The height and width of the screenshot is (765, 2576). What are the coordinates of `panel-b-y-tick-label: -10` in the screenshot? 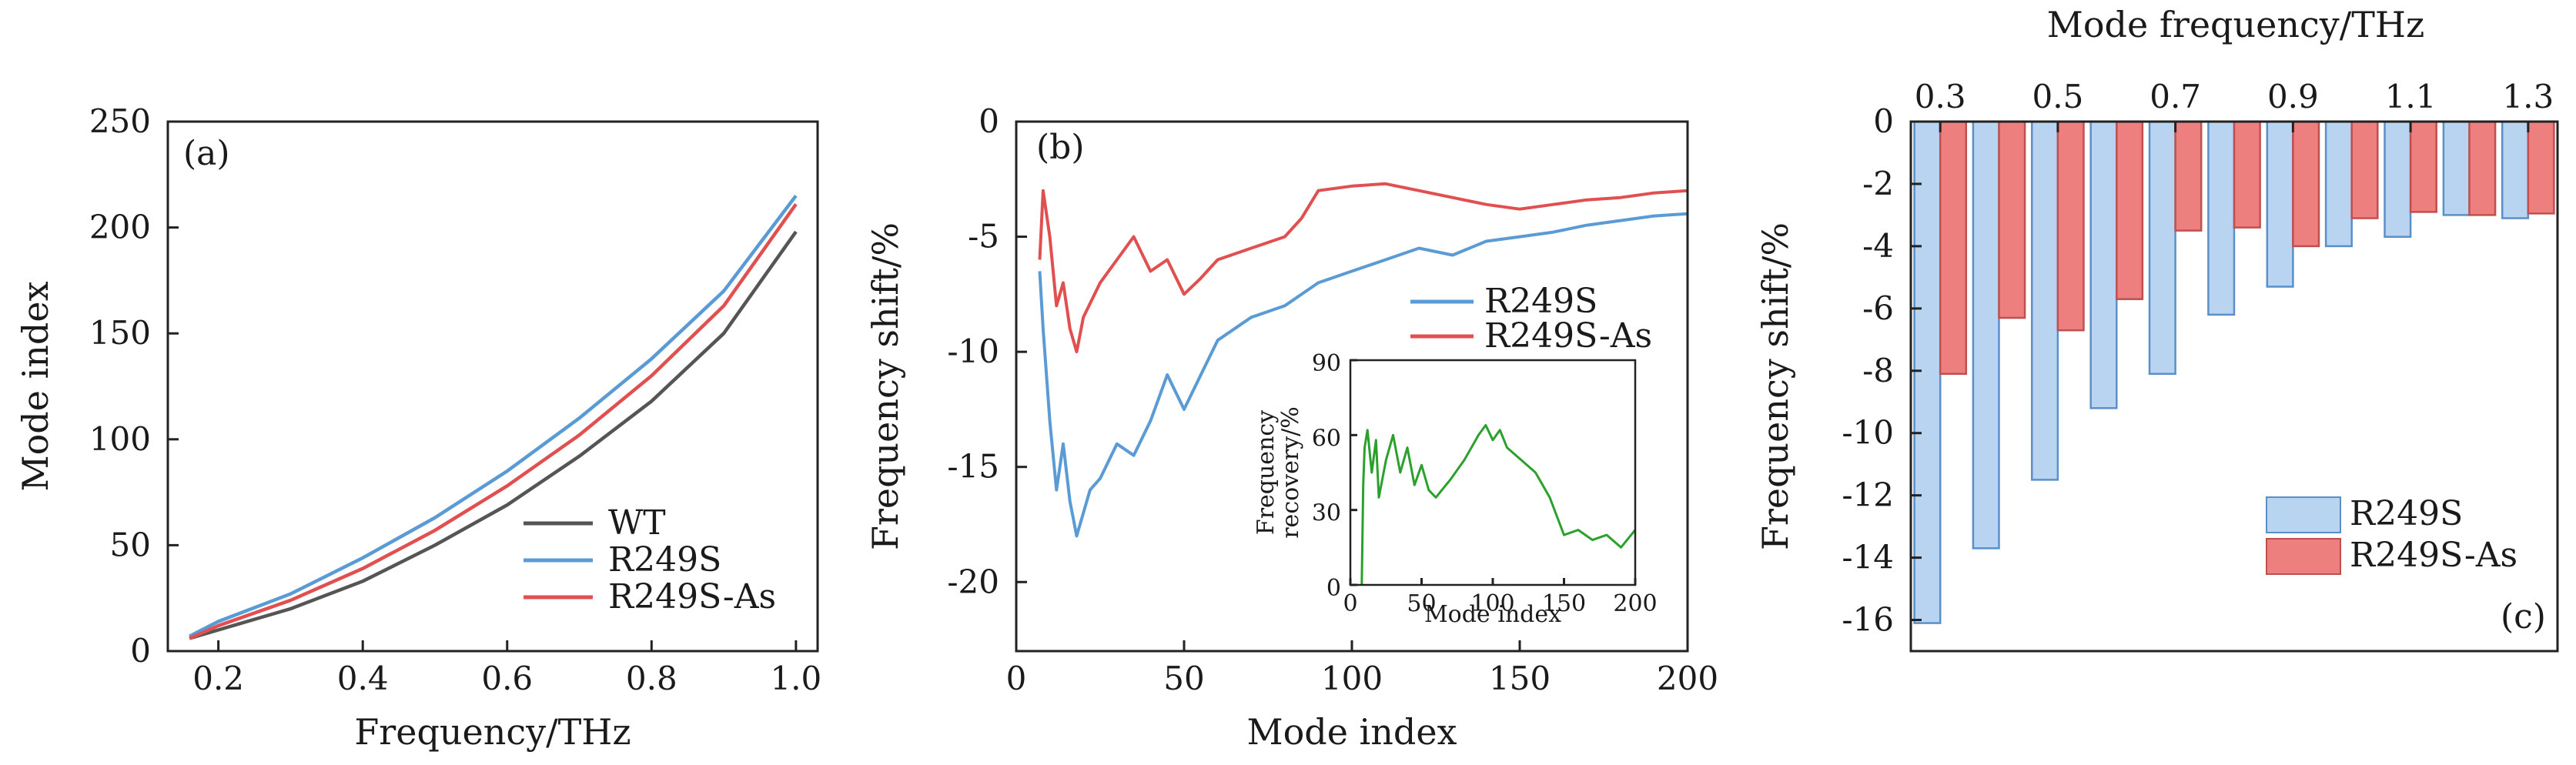 It's located at (973, 351).